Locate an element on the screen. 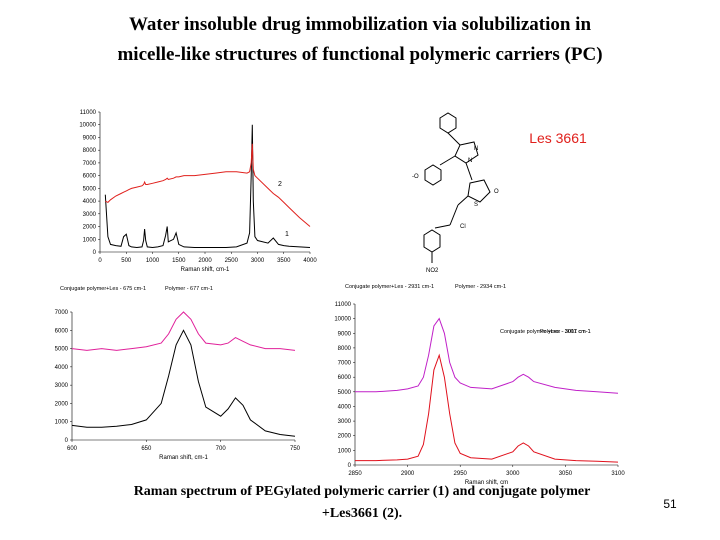 The image size is (720, 540). atom-label: O is located at coordinates (496, 192).